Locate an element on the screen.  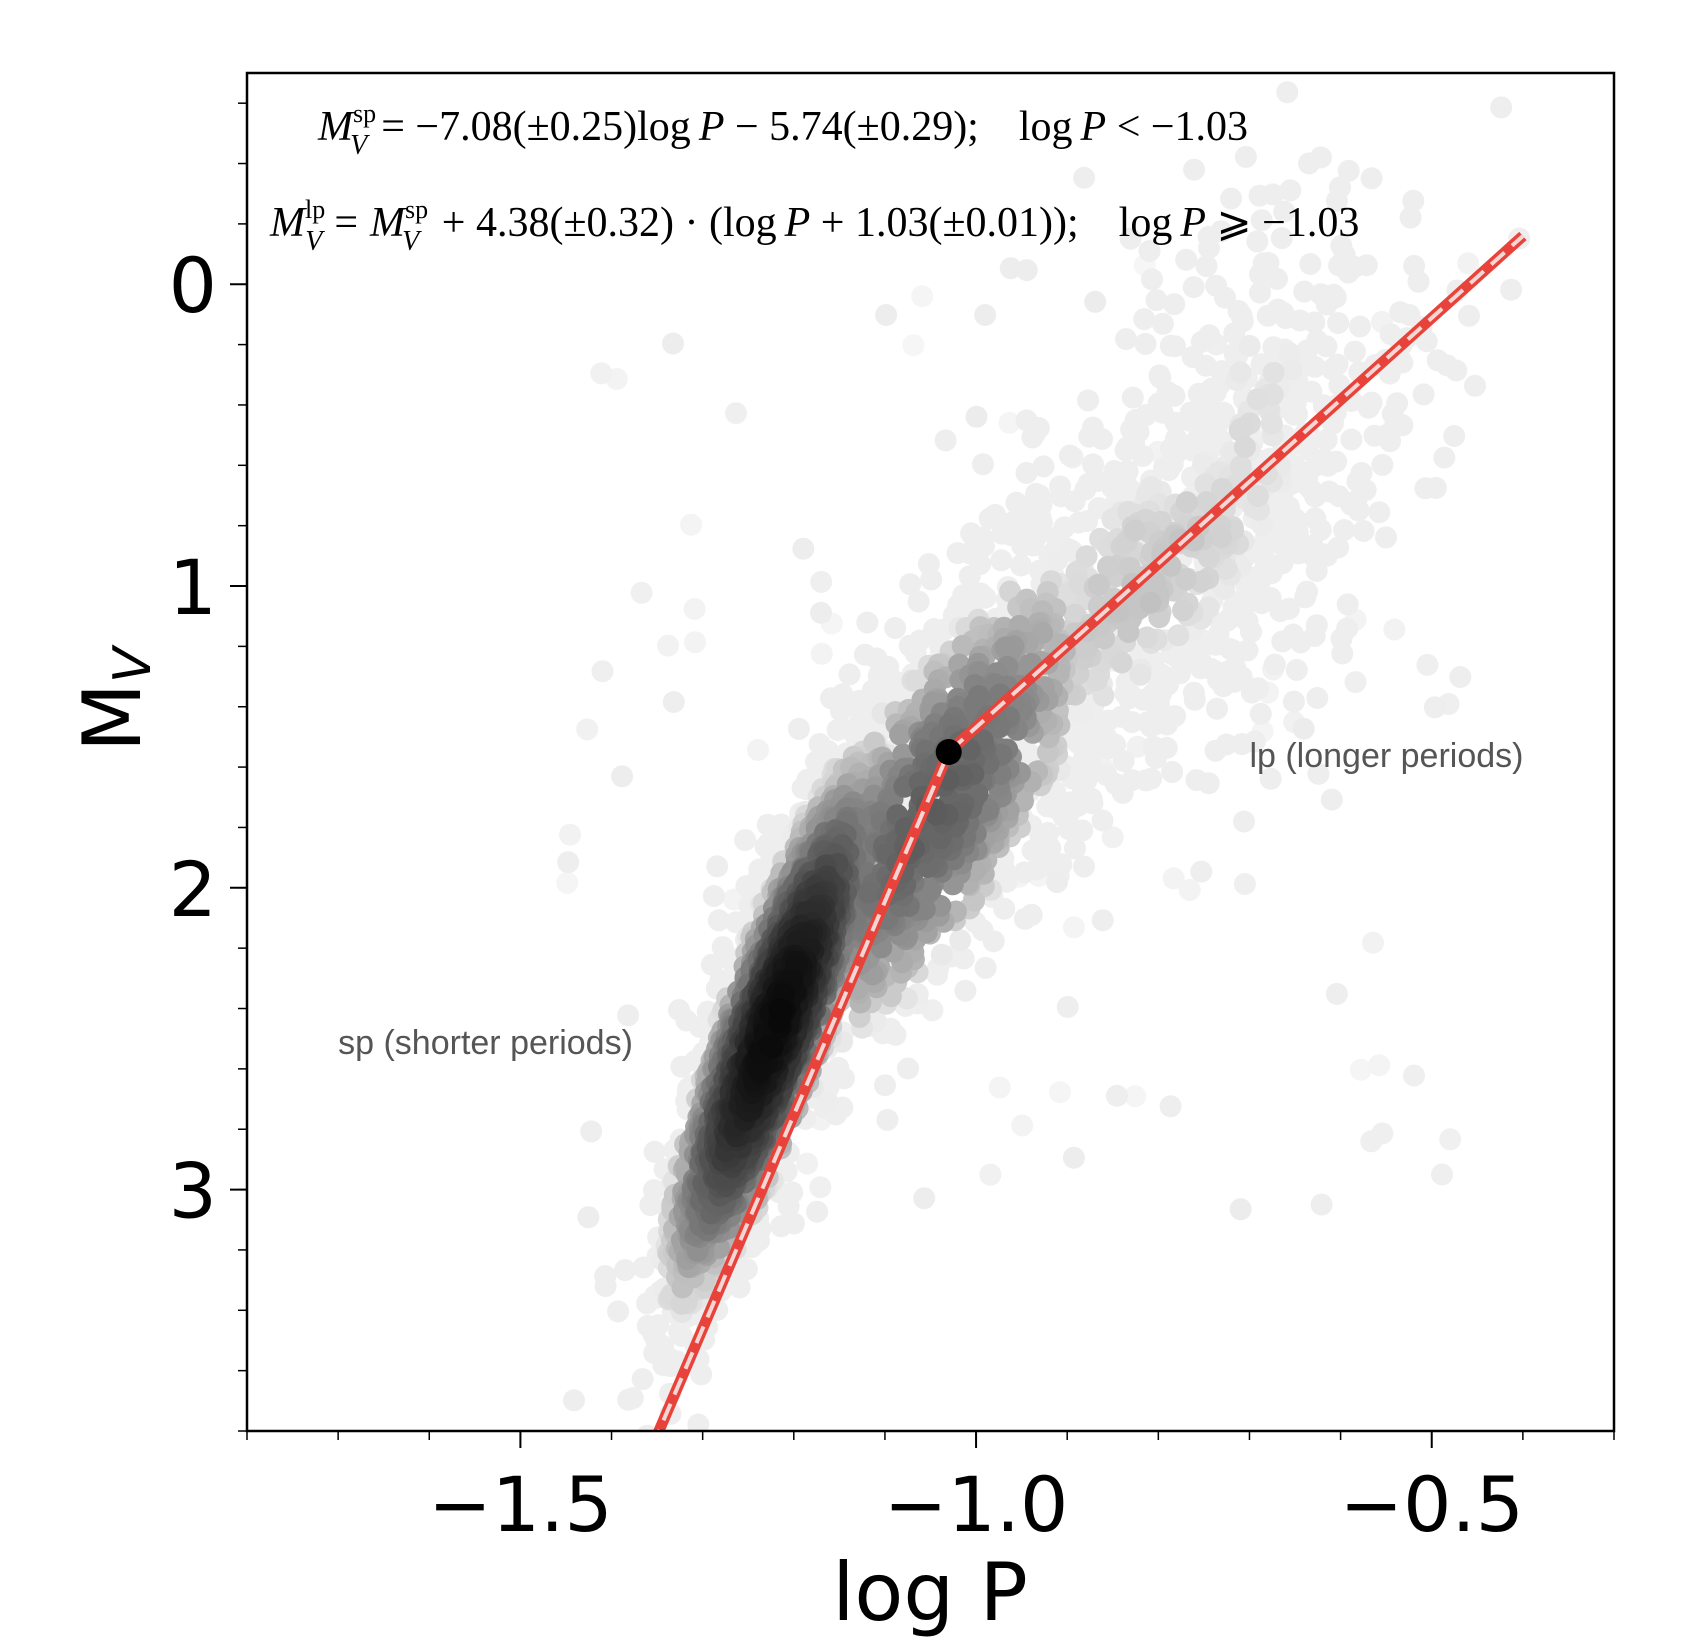
y-axis-title-sub: V is located at coordinates (133, 663).